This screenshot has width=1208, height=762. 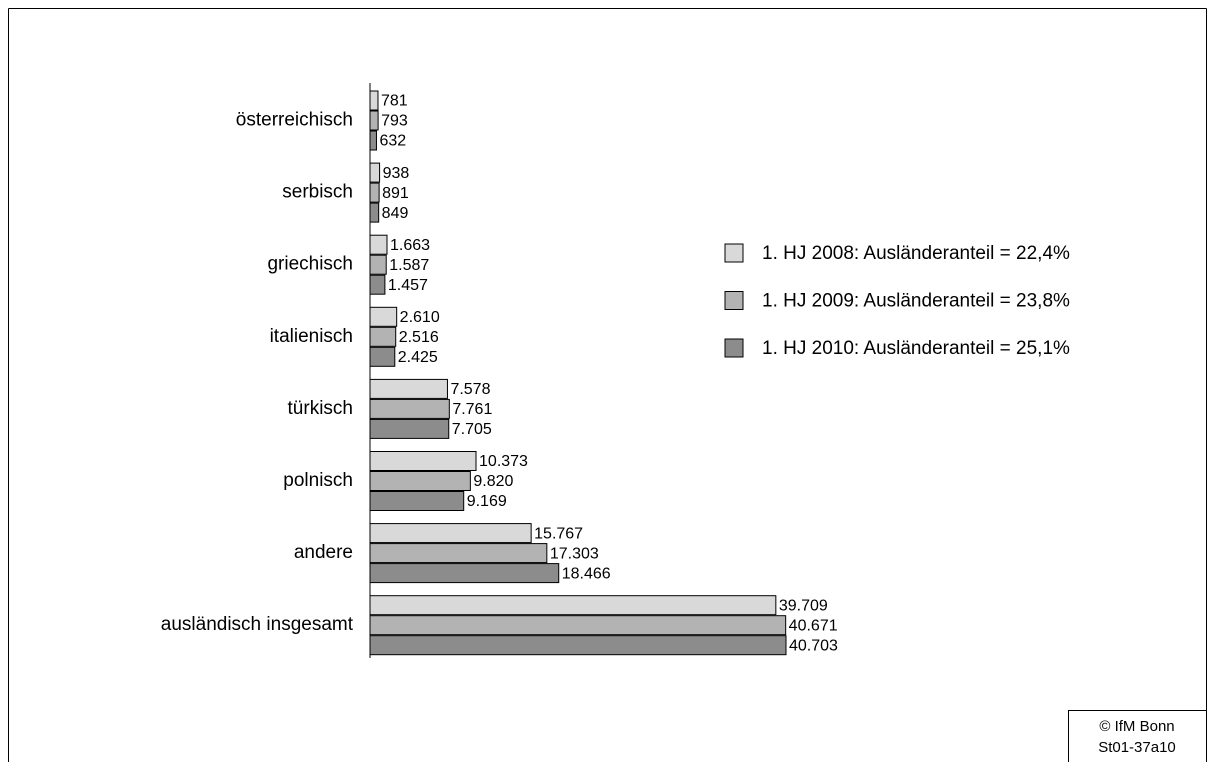 I want to click on value-label: 18.466, so click(x=586, y=573).